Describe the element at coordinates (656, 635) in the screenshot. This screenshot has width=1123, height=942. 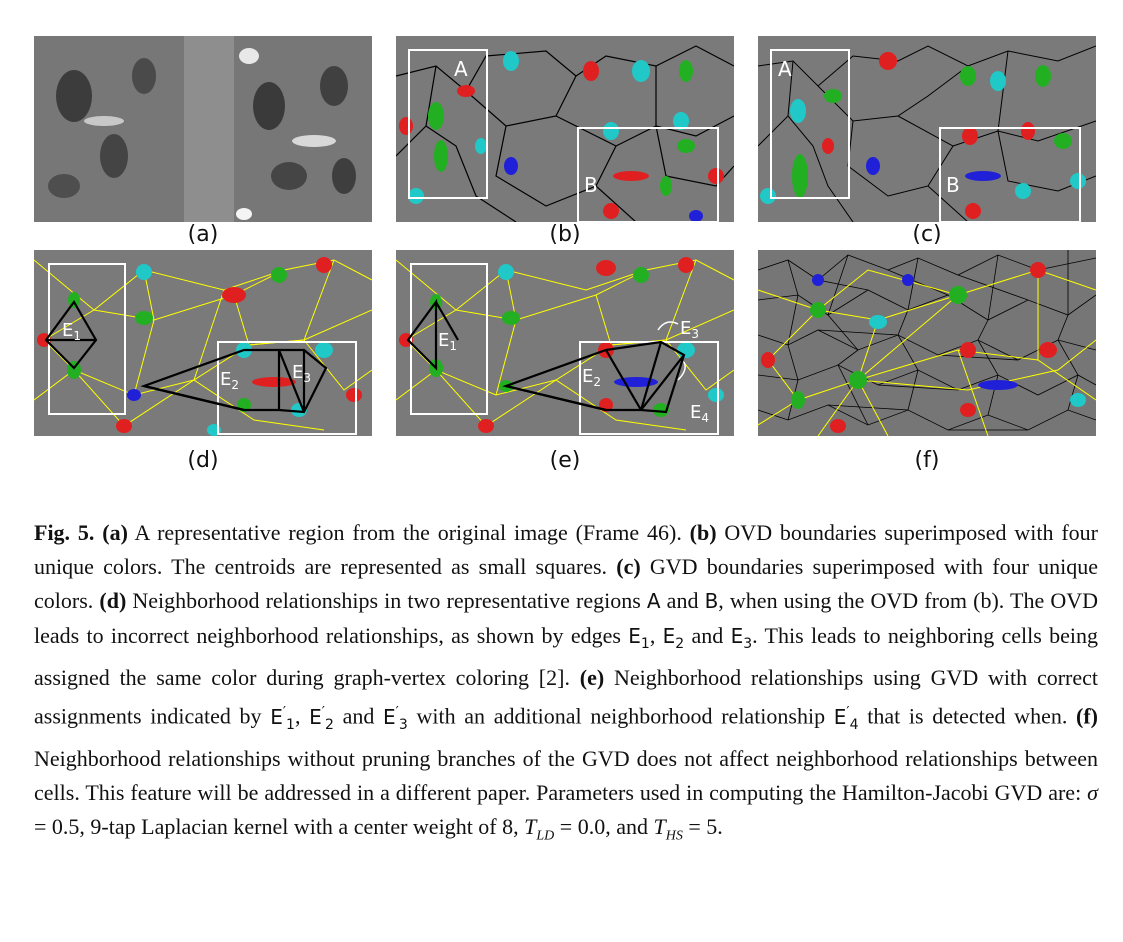
I see `caption-comma-1: ,` at that location.